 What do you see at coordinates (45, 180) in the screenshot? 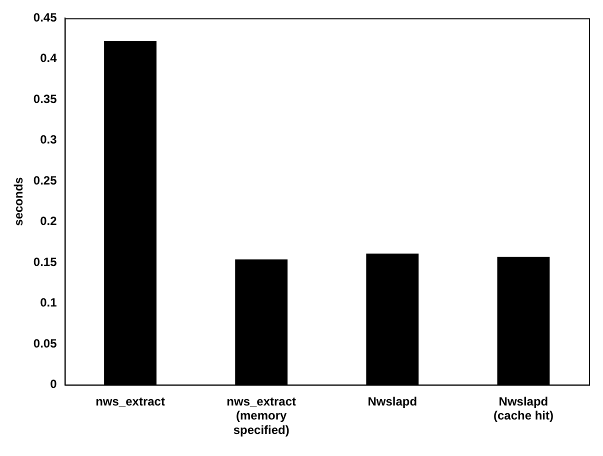
I see `y-tick-label: 0.25` at bounding box center [45, 180].